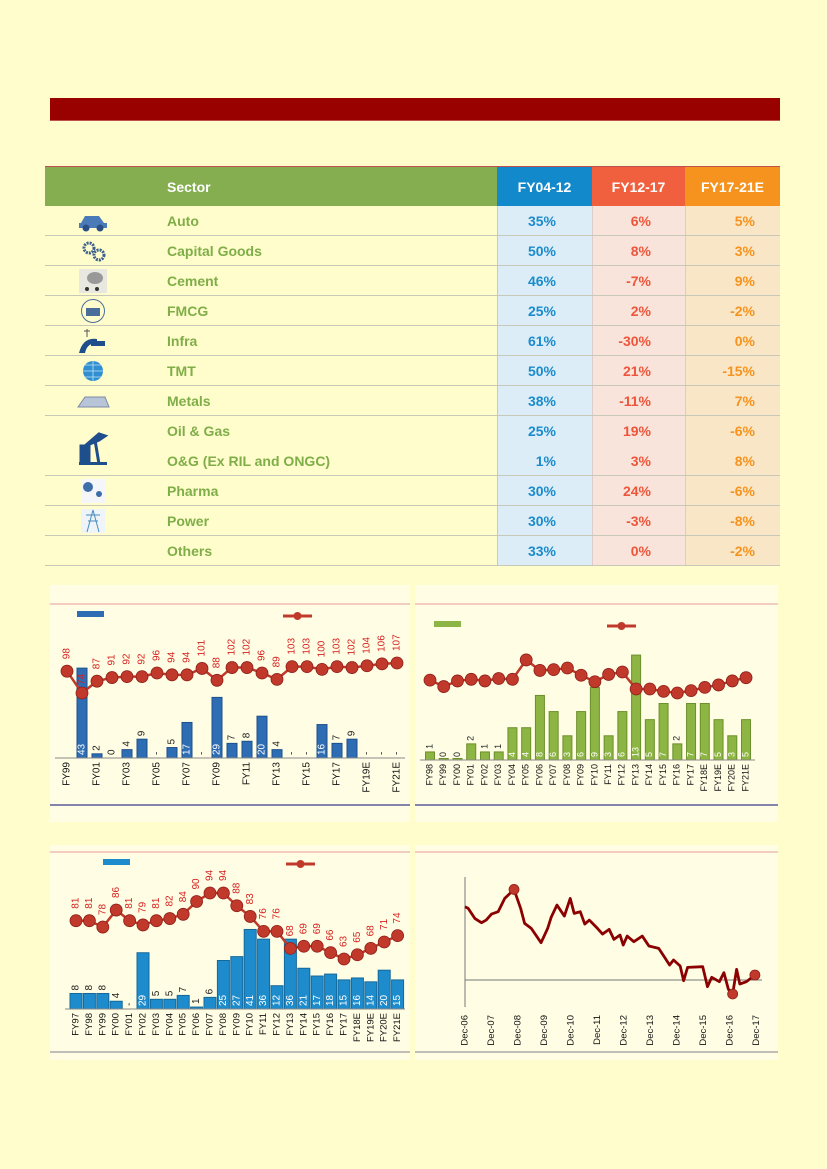 The image size is (827, 1169). Describe the element at coordinates (190, 550) in the screenshot. I see `sector-name: Others` at that location.